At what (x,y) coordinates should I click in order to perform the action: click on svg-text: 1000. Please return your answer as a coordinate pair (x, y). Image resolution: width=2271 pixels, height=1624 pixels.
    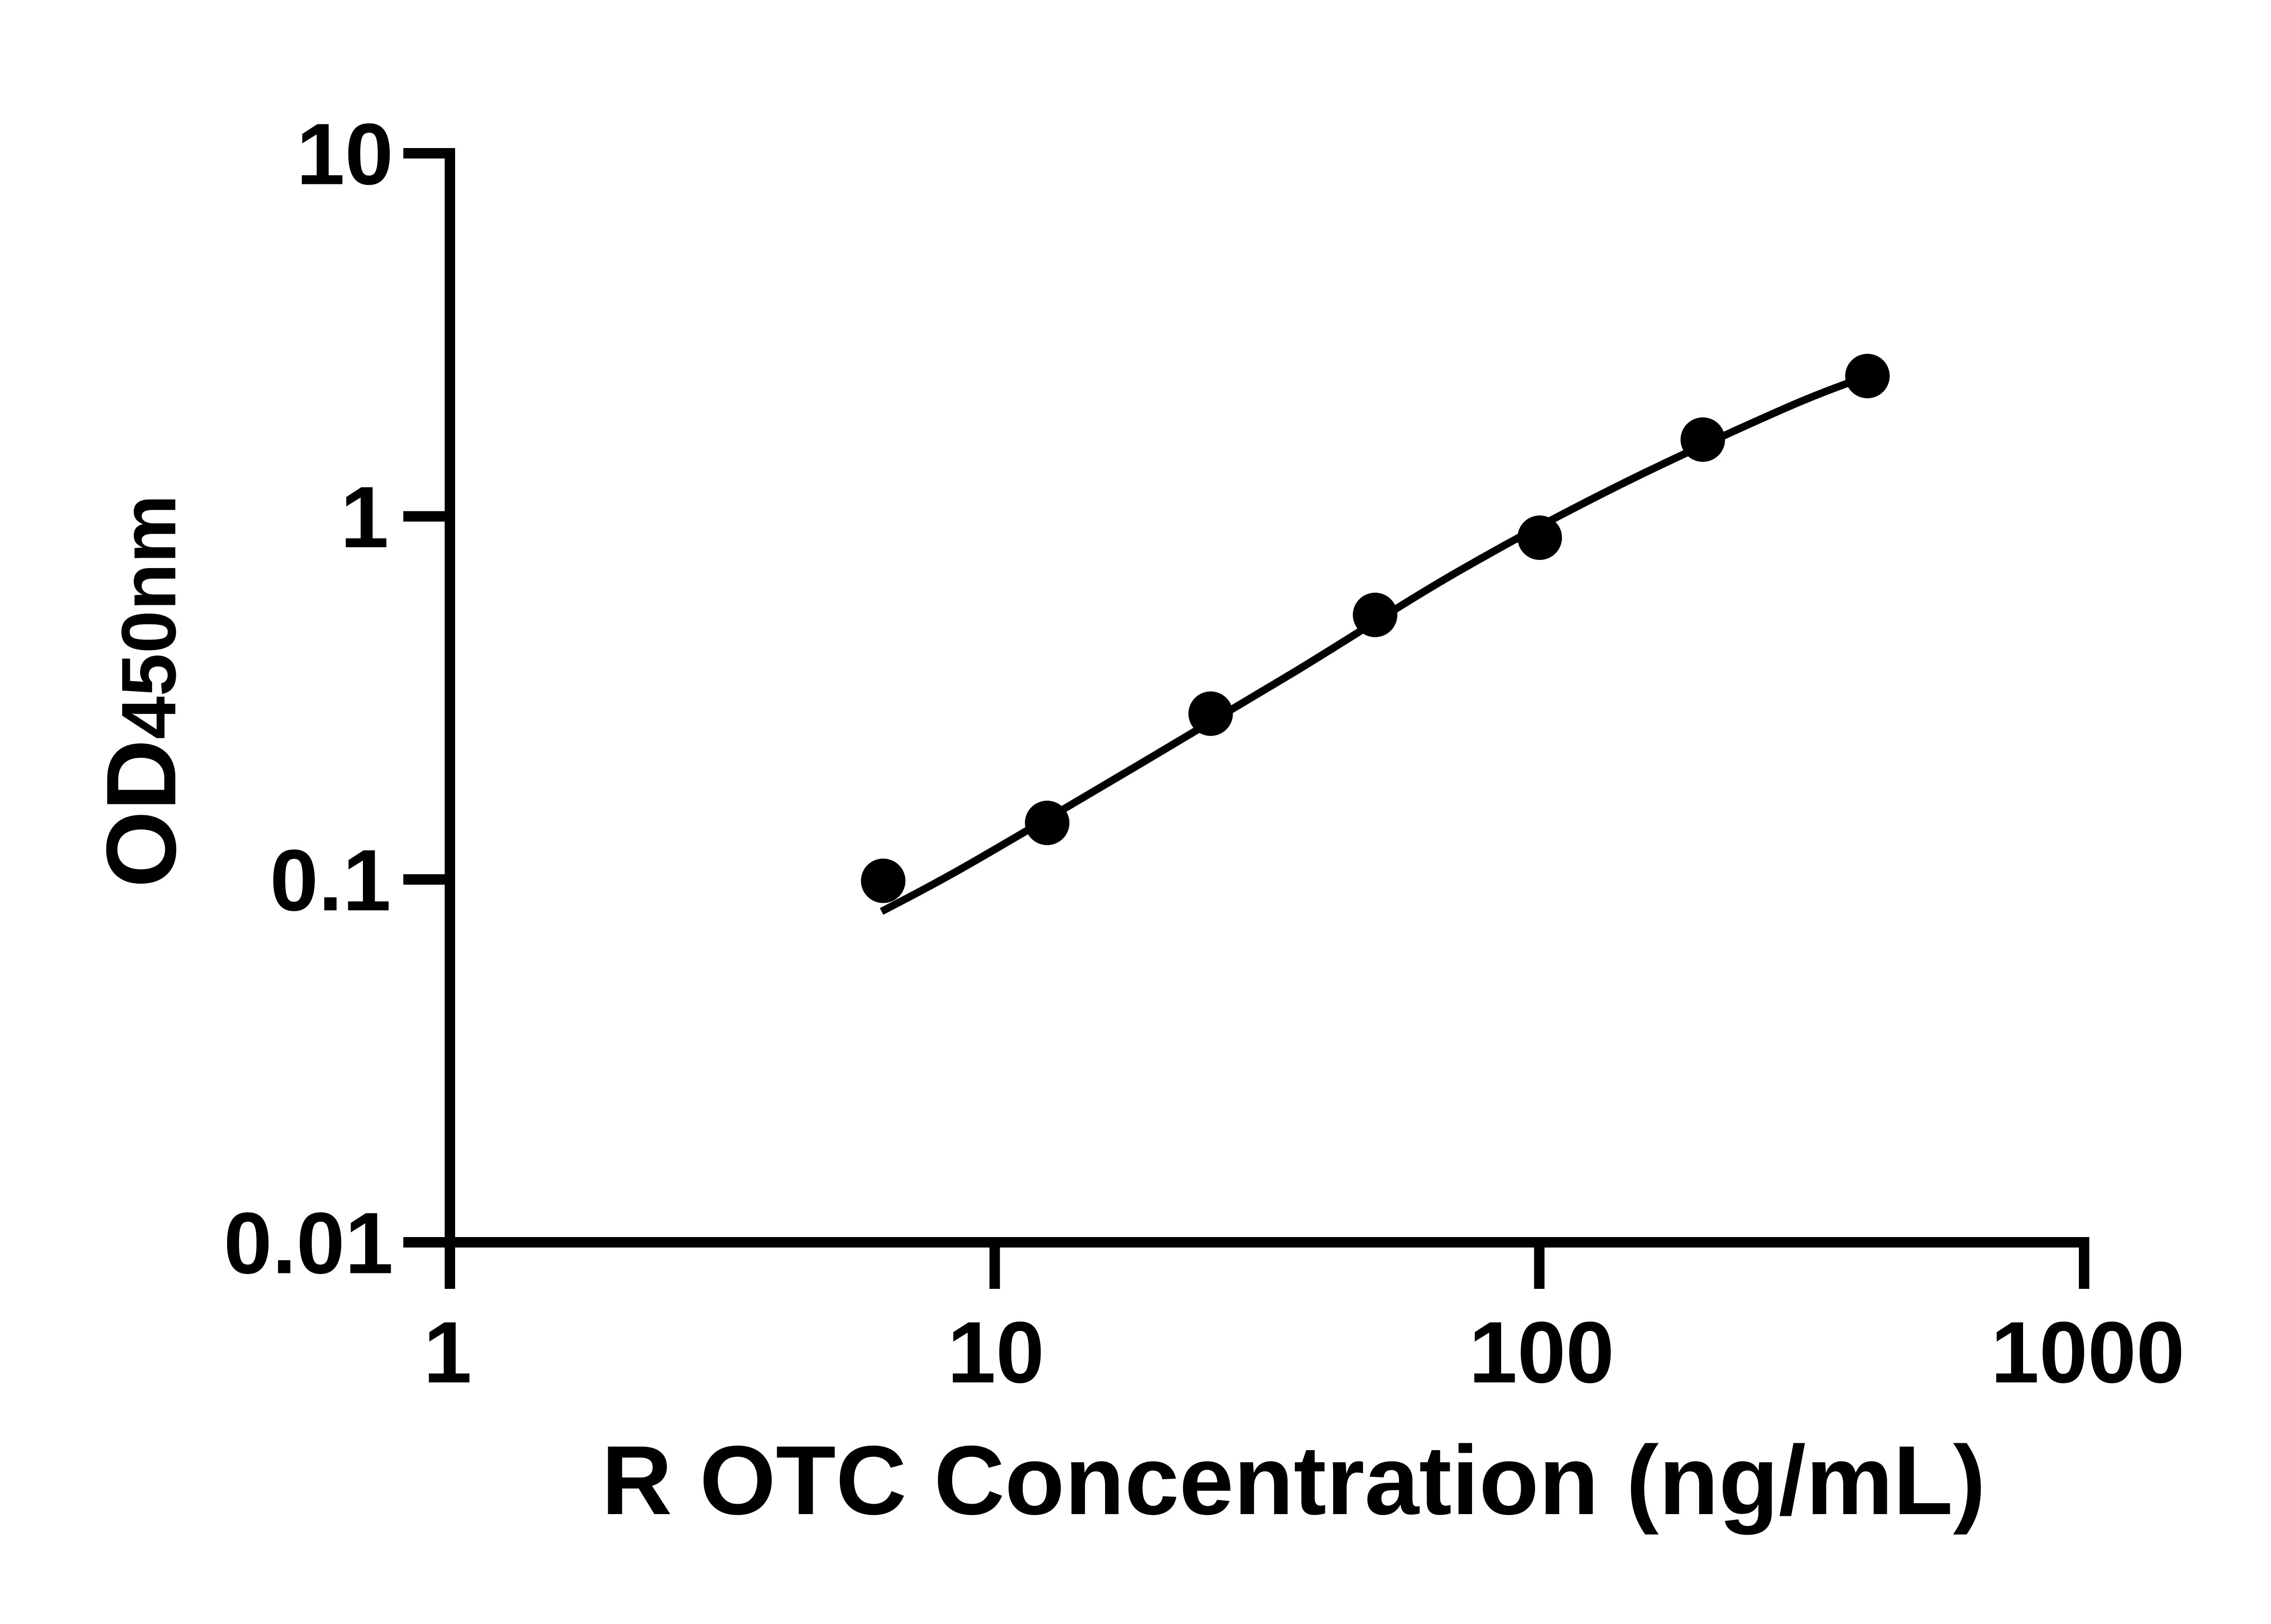
    Looking at the image, I should click on (2088, 1352).